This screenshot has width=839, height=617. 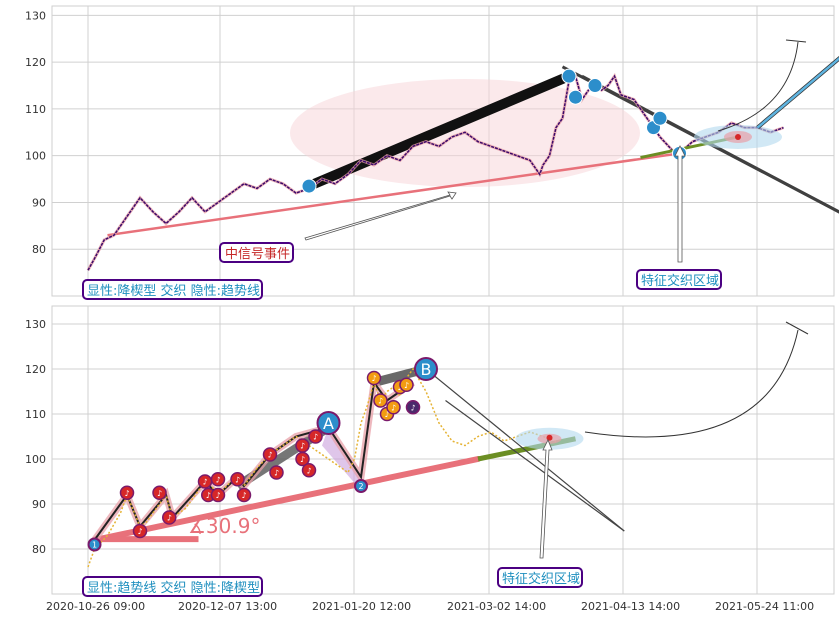 What do you see at coordinates (630, 606) in the screenshot?
I see `x-tick-label: 2021-04-13 14:00` at bounding box center [630, 606].